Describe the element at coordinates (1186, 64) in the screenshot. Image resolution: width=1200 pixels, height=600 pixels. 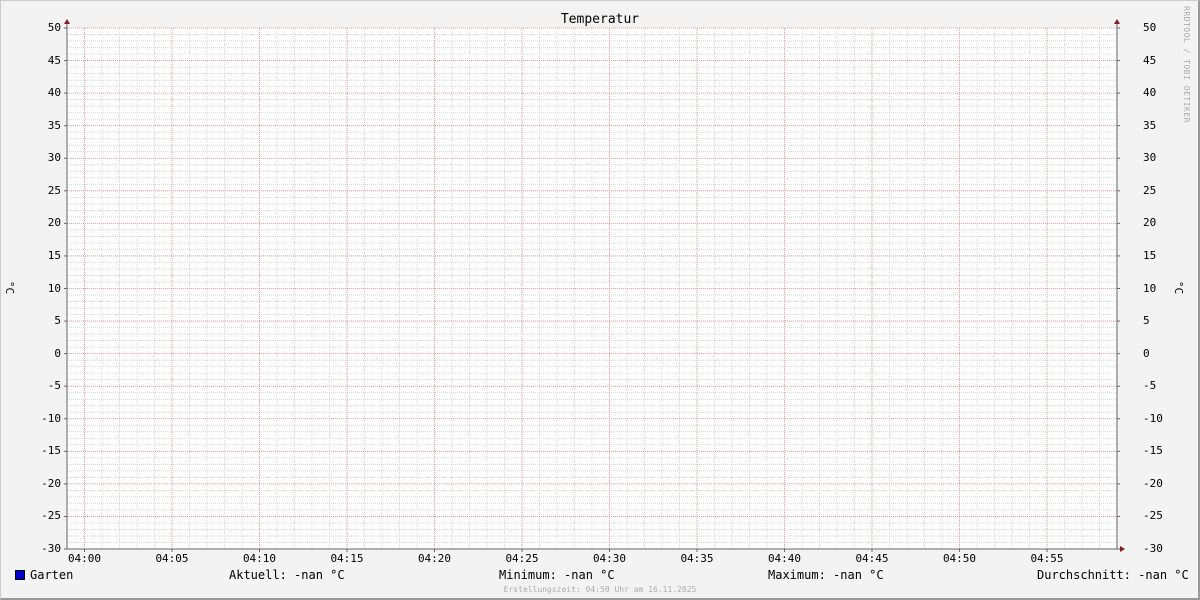
I see `watermark: RRDTOOL / TOBI OETIKER` at that location.